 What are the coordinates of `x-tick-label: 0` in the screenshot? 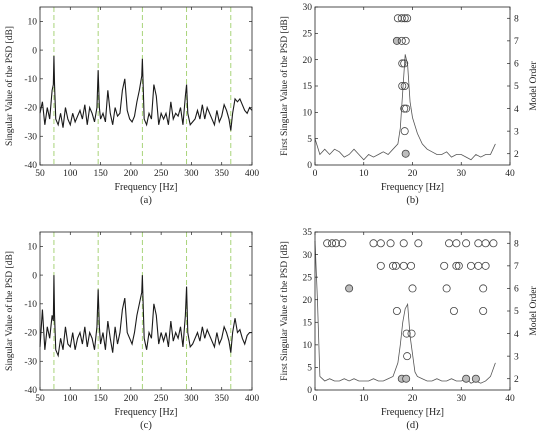 It's located at (315, 174).